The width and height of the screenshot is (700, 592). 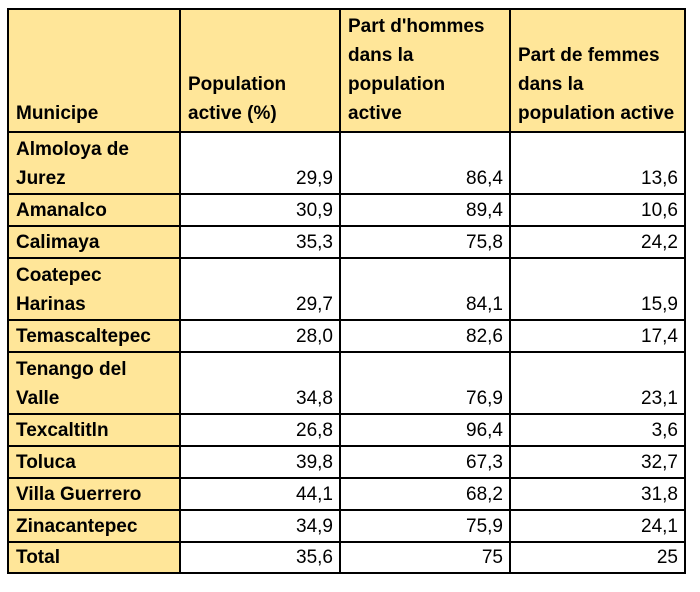 I want to click on total-population-active: 35,6, so click(x=260, y=557).